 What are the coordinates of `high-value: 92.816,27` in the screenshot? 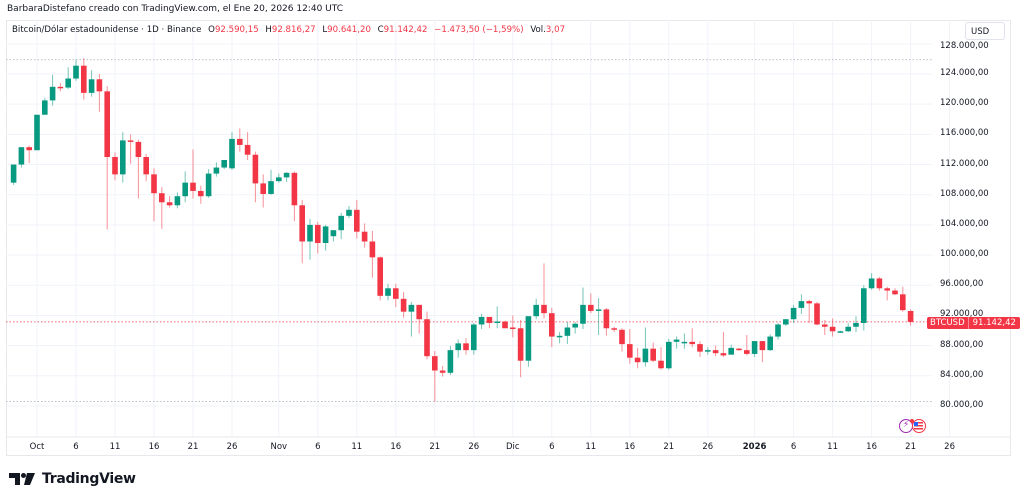 It's located at (293, 30).